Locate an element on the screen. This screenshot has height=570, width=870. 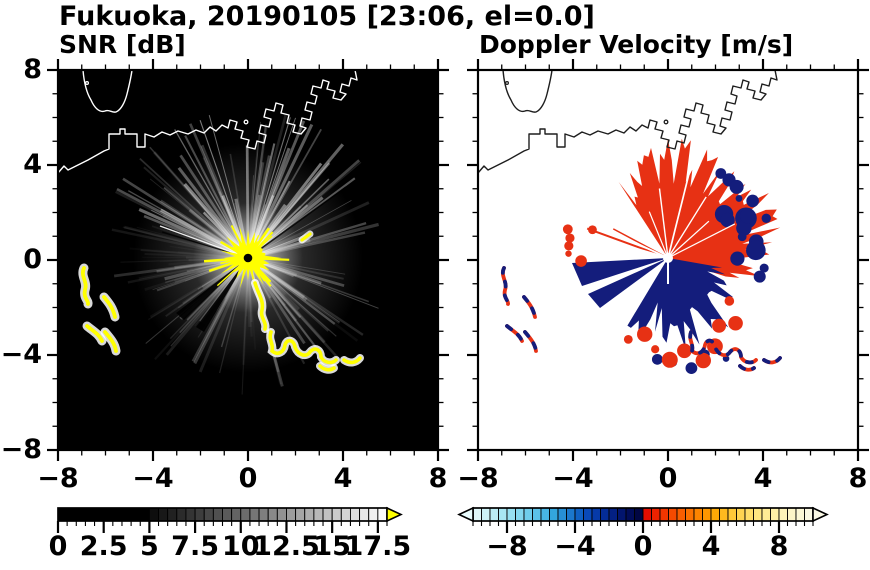
velocity-x-tick-label: 0 is located at coordinates (668, 478).